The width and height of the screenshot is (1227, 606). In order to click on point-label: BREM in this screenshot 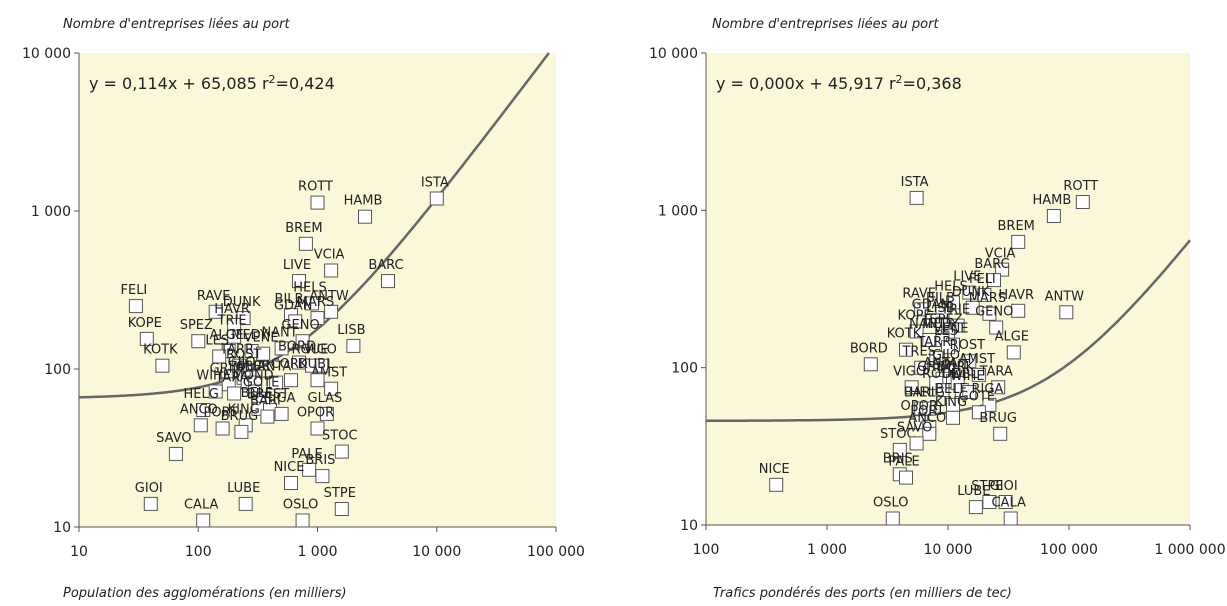, I will do `click(303, 228)`.